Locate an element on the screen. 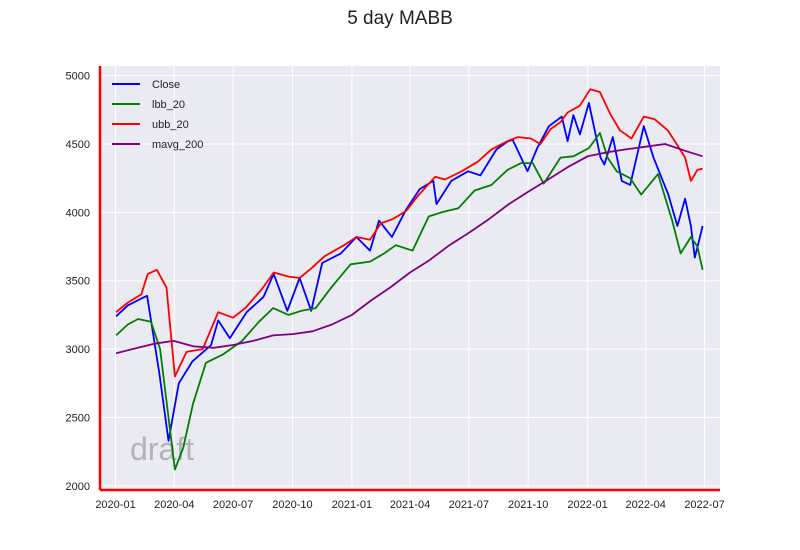 This screenshot has width=800, height=550. x-tick-label: 2022-04 is located at coordinates (646, 505).